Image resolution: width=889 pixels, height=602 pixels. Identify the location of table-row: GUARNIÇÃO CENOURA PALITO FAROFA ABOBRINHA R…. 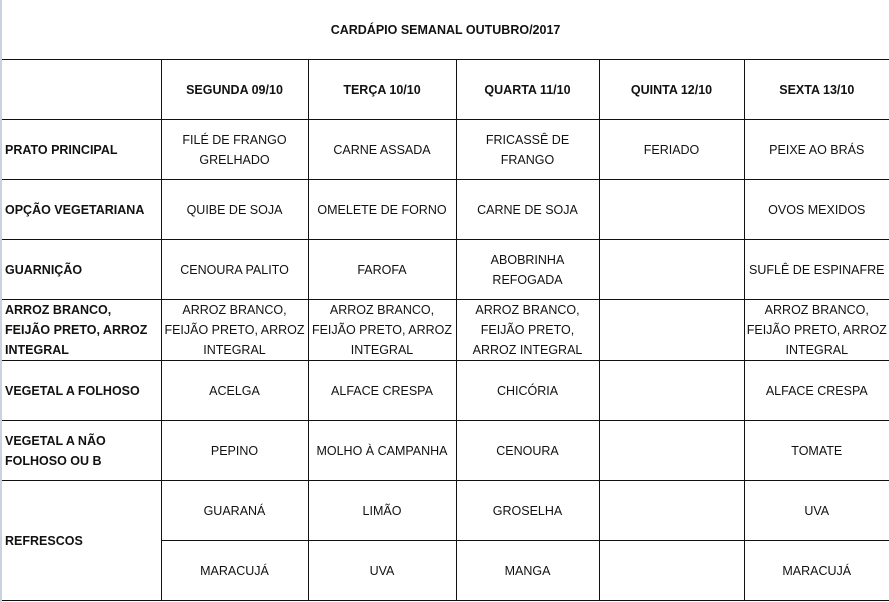
(445, 269).